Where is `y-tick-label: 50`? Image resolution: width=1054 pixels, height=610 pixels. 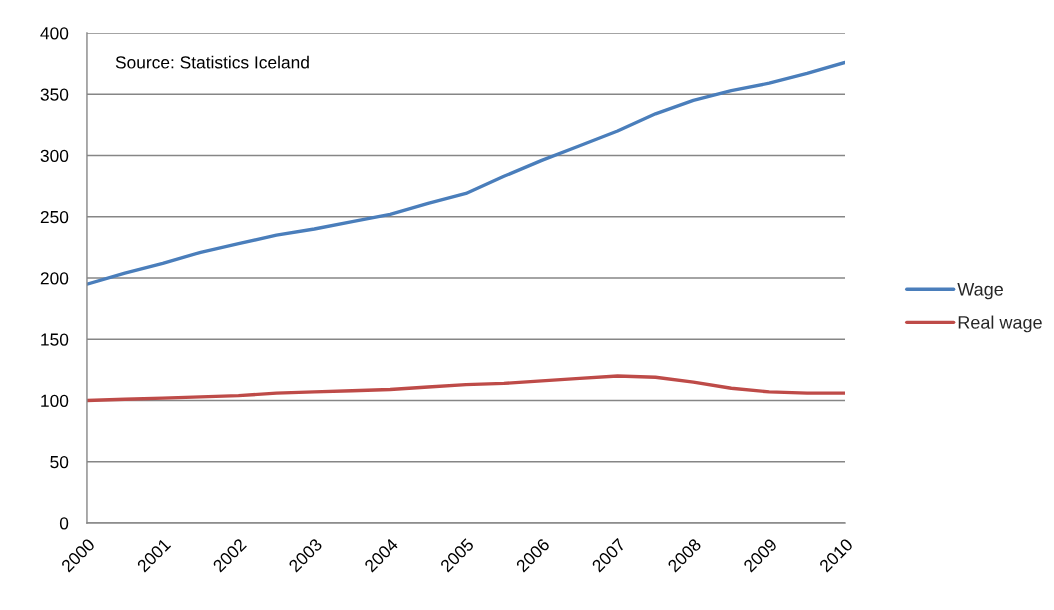
y-tick-label: 50 is located at coordinates (59, 462).